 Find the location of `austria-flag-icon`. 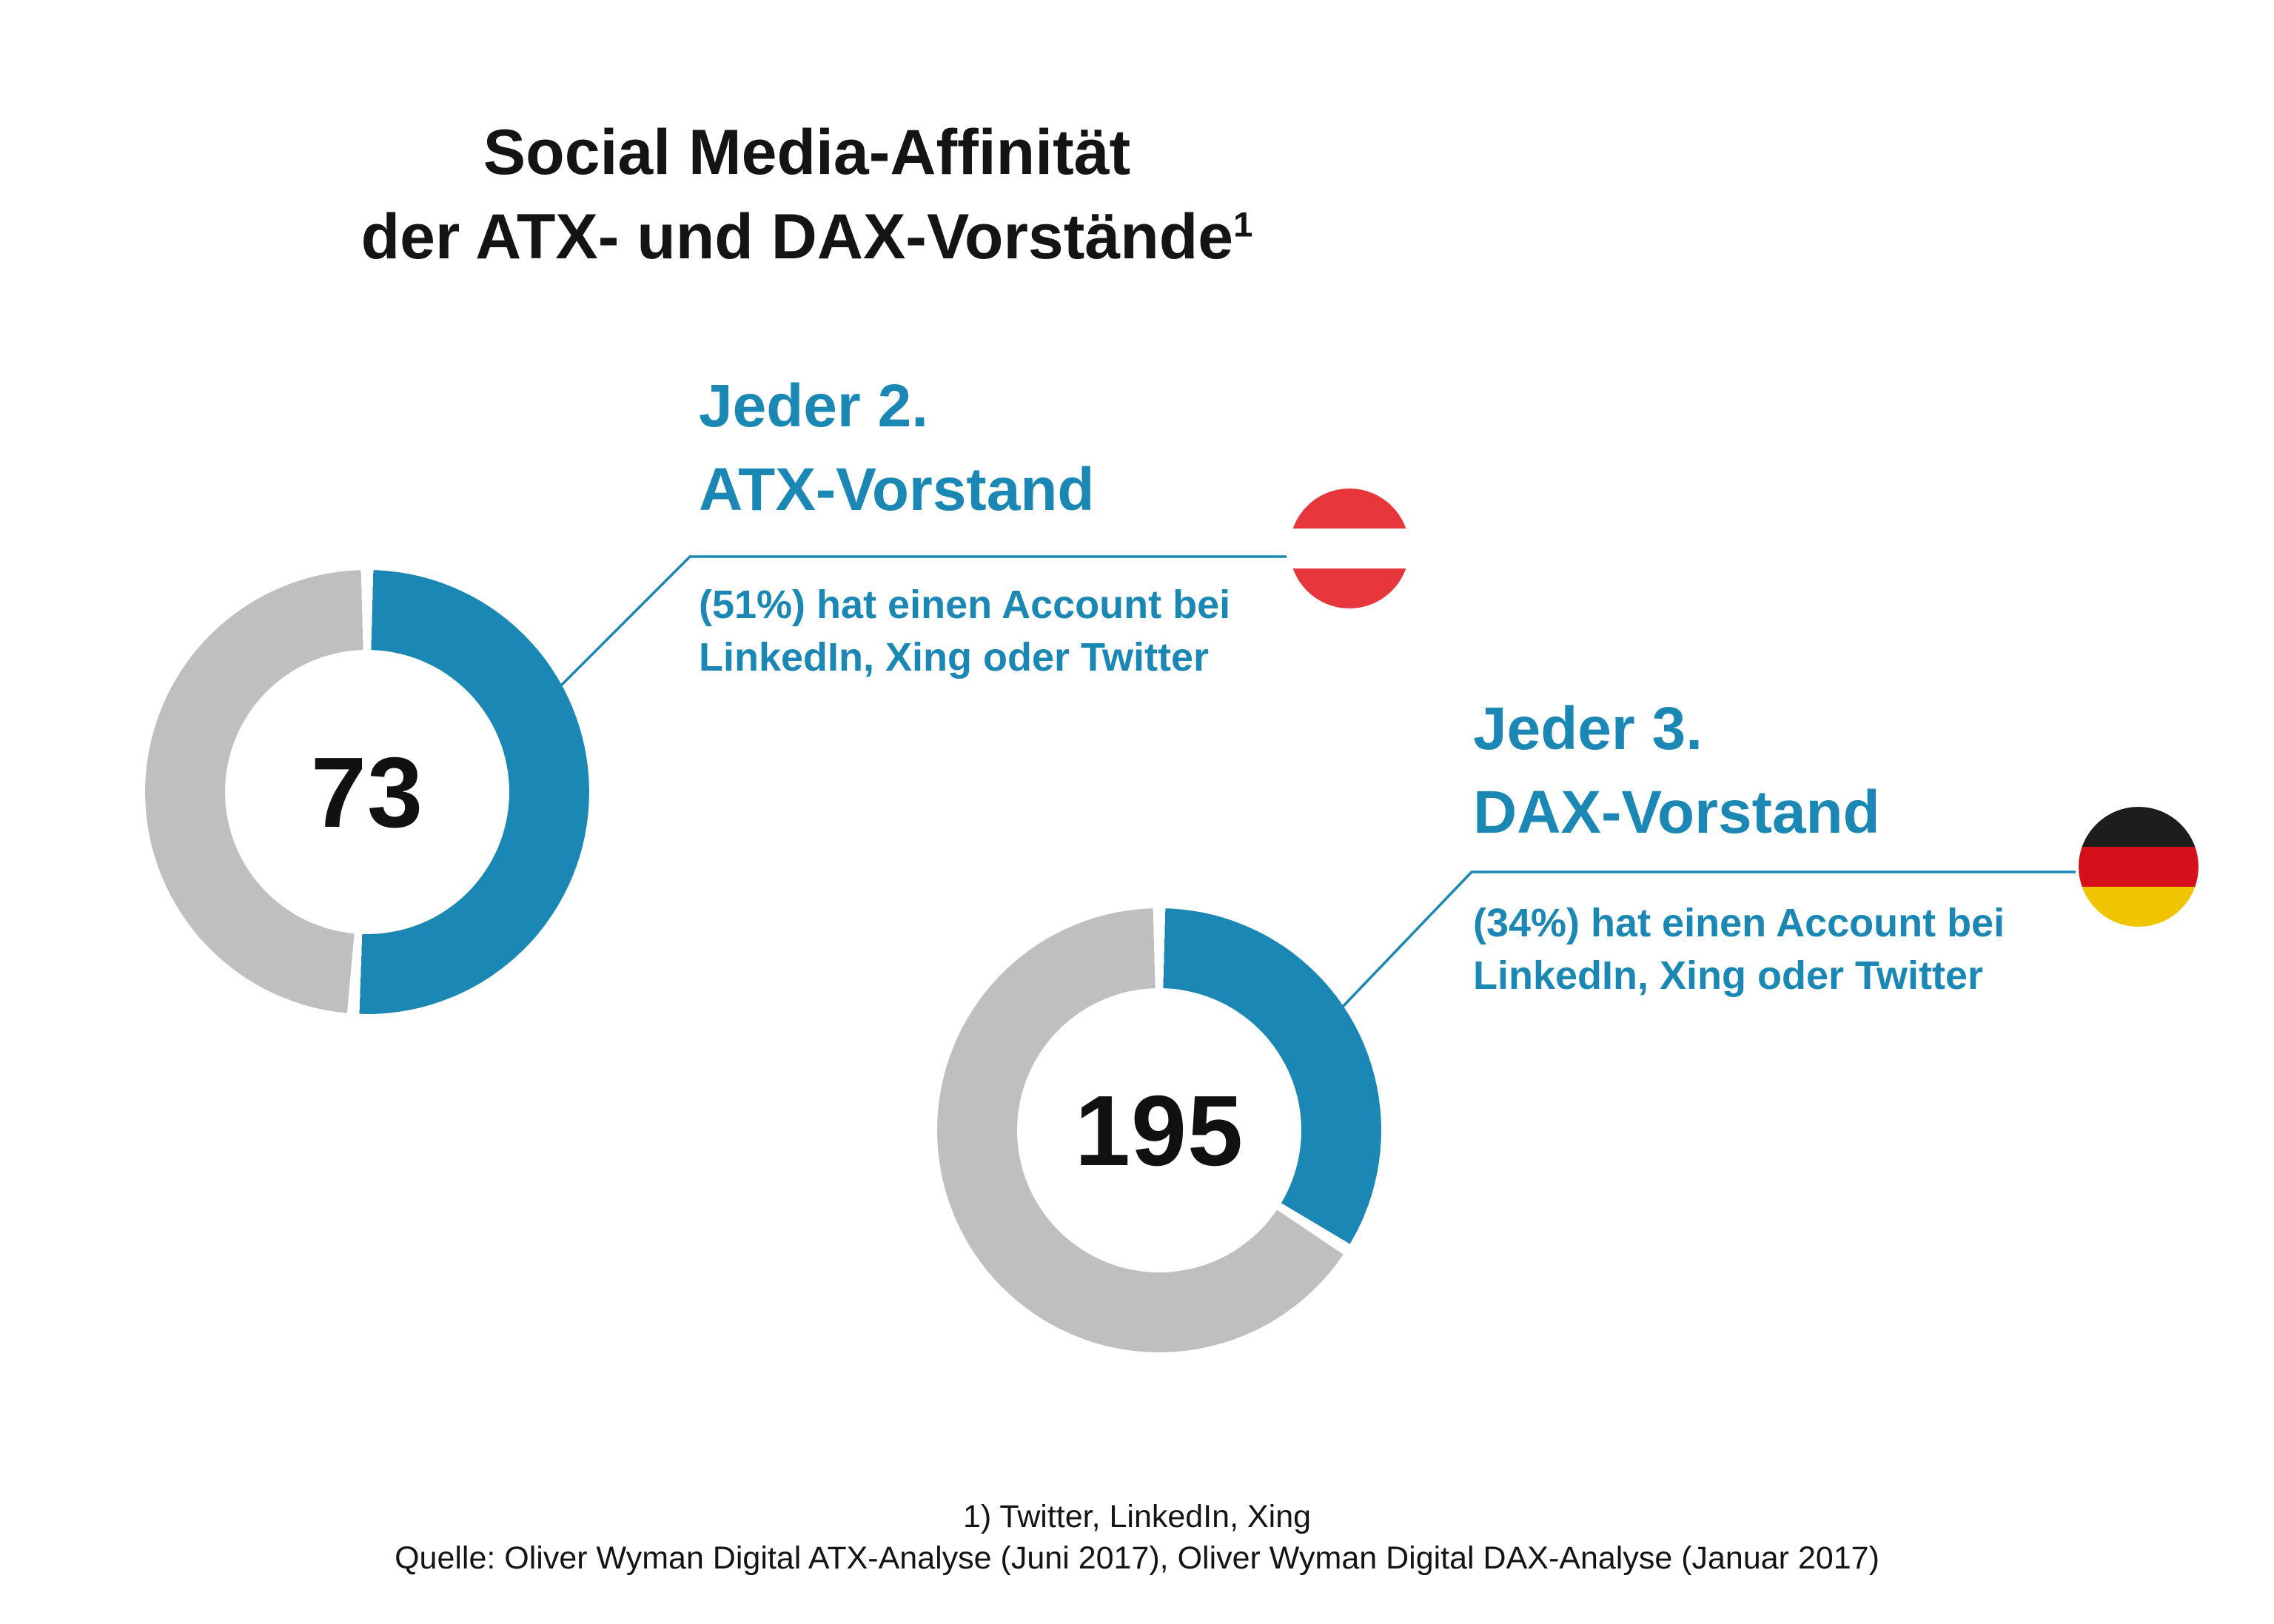

austria-flag-icon is located at coordinates (1349, 548).